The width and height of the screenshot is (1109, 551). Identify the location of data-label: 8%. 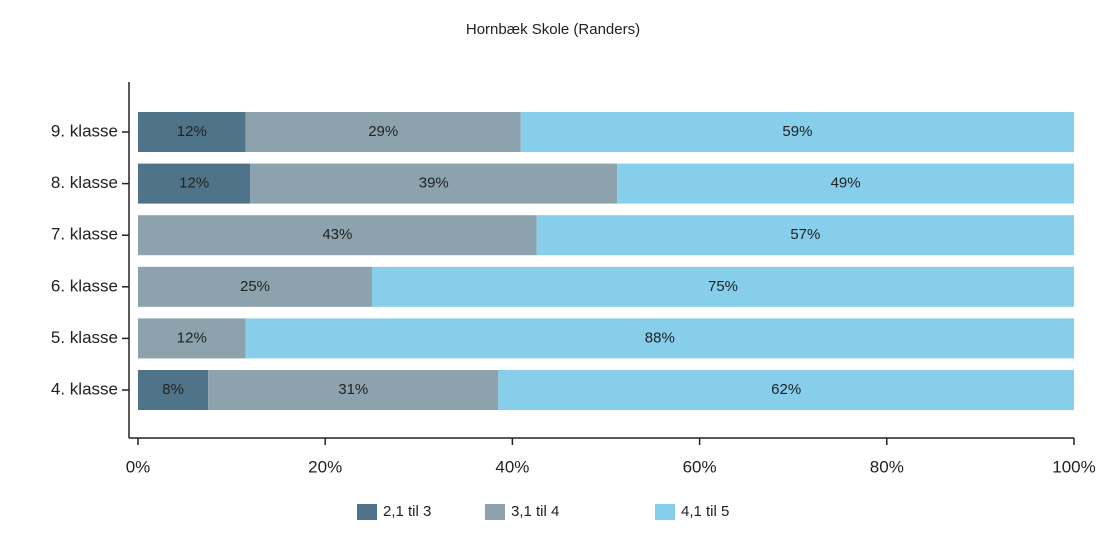
(173, 389).